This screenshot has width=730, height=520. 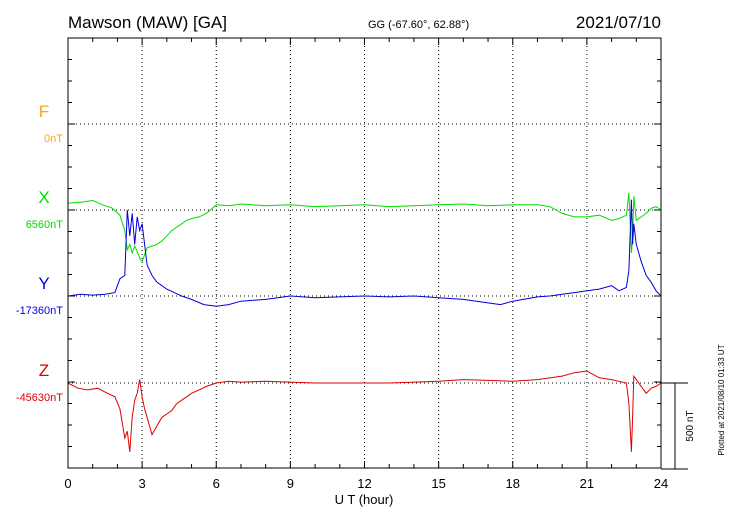 What do you see at coordinates (618, 22) in the screenshot?
I see `date-label: 2021/07/10` at bounding box center [618, 22].